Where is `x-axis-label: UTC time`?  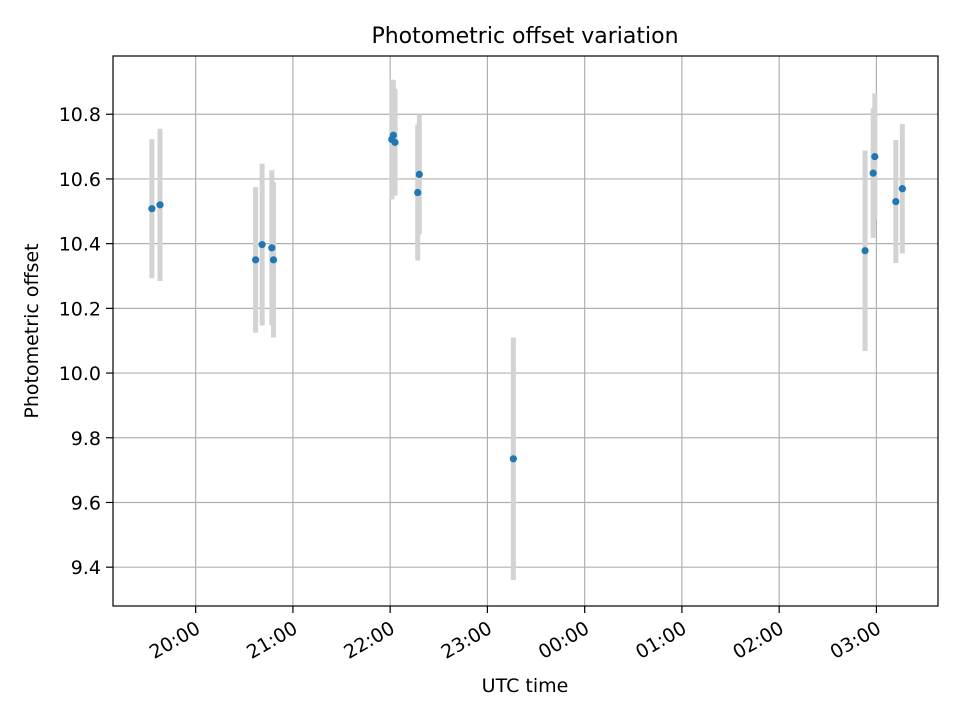
x-axis-label: UTC time is located at coordinates (525, 686).